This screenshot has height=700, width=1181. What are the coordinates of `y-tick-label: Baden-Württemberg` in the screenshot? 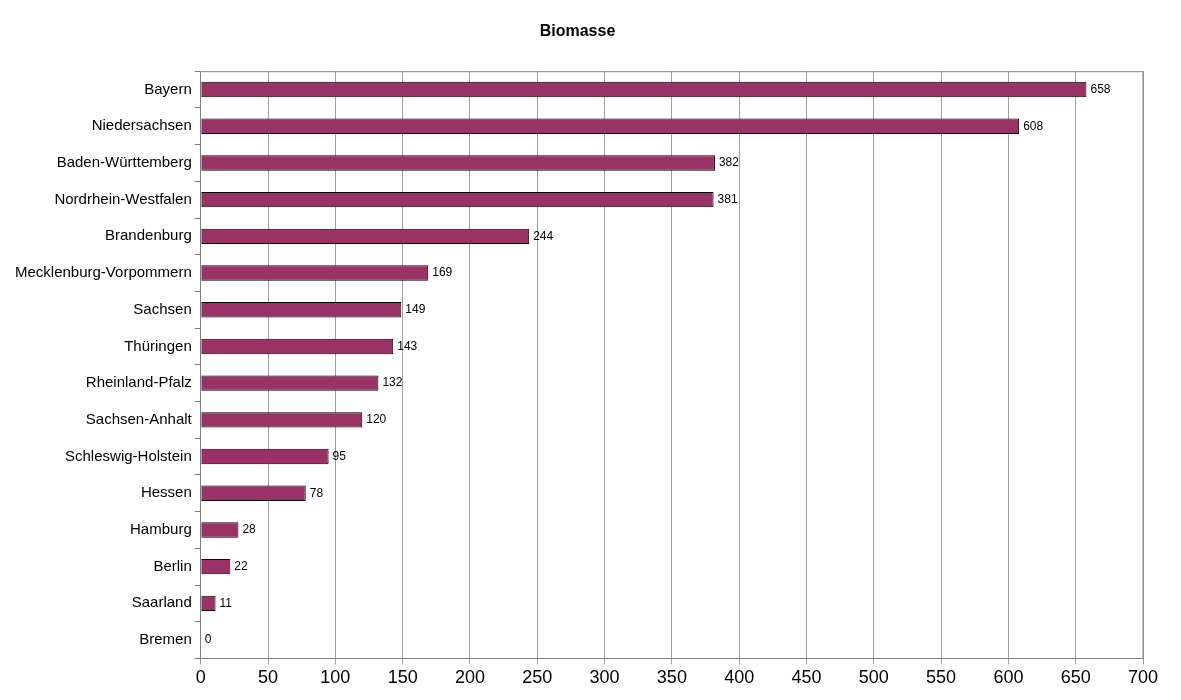 It's located at (124, 162).